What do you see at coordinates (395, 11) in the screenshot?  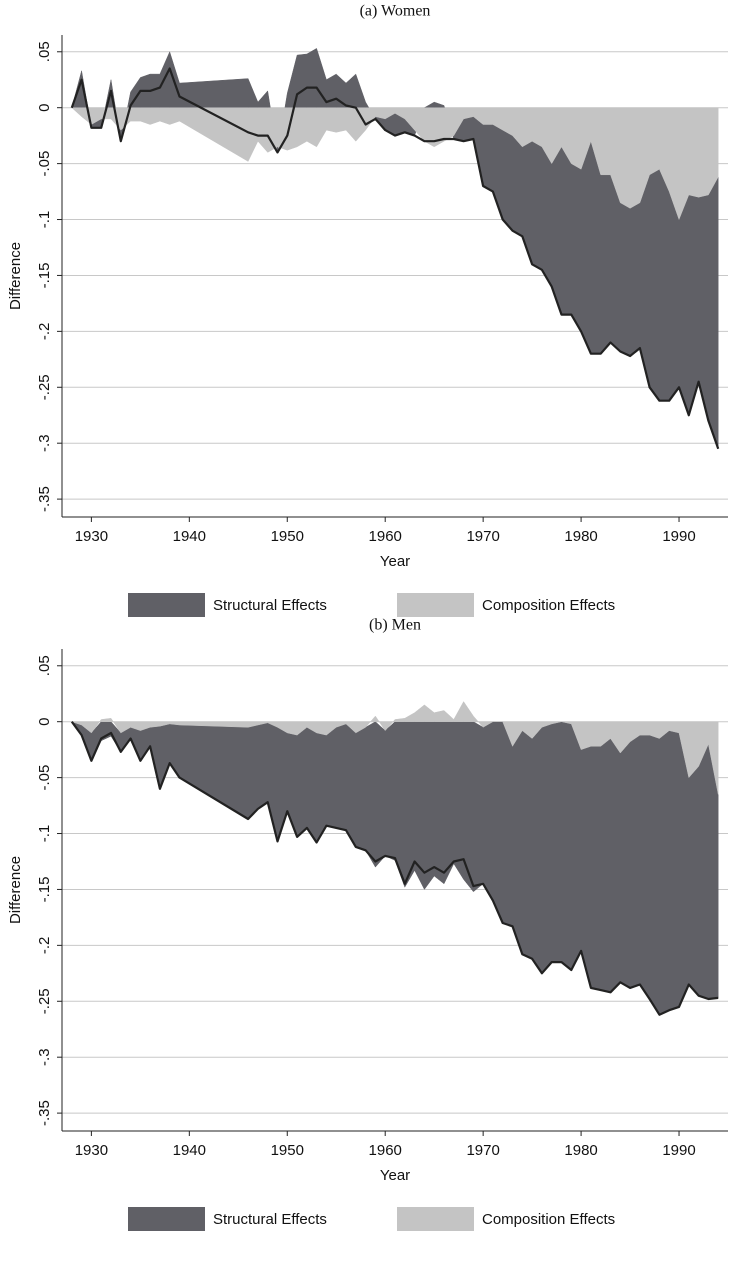 I see `panel-title: (a) Women` at bounding box center [395, 11].